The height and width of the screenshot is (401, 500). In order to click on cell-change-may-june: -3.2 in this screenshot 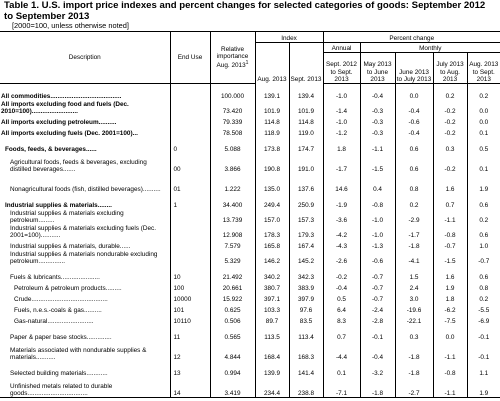, I will do `click(377, 371)`.